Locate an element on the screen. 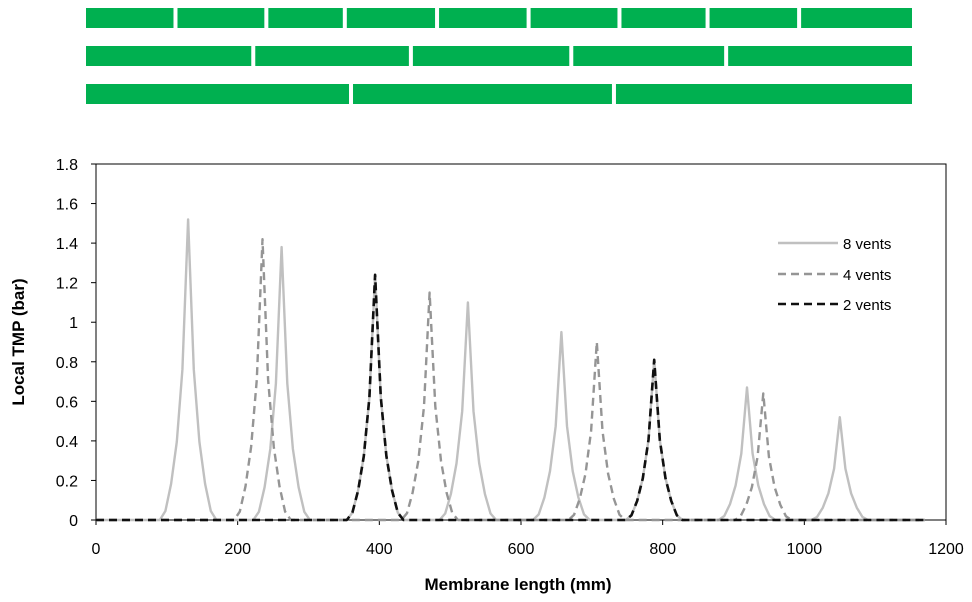 This screenshot has width=972, height=602. y-tick-label: 0 is located at coordinates (73, 521).